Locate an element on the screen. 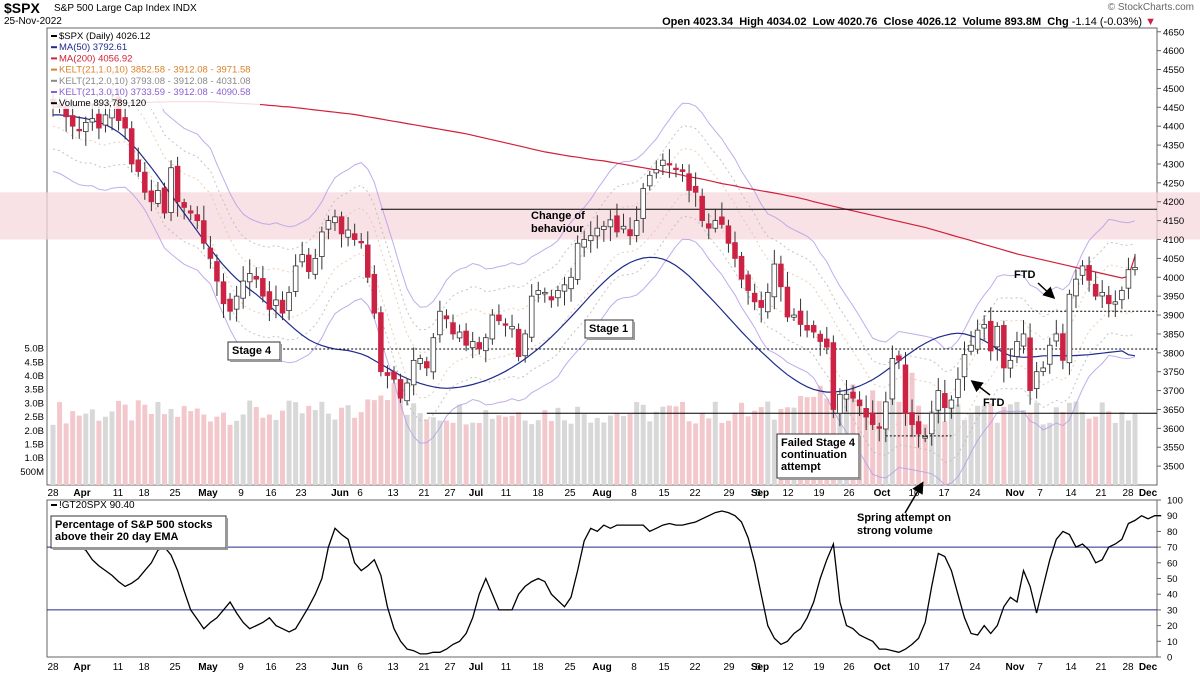  date-tick-label: 6 is located at coordinates (758, 667).